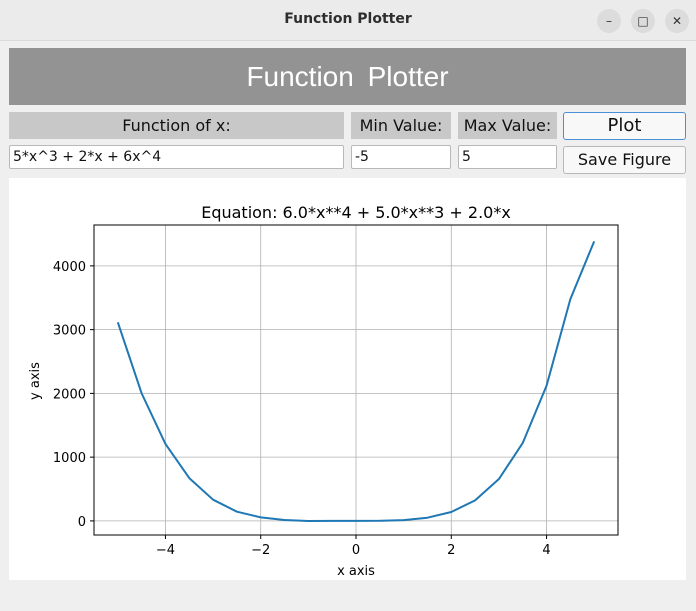  I want to click on save-figure-button: Save Figure, so click(624, 160).